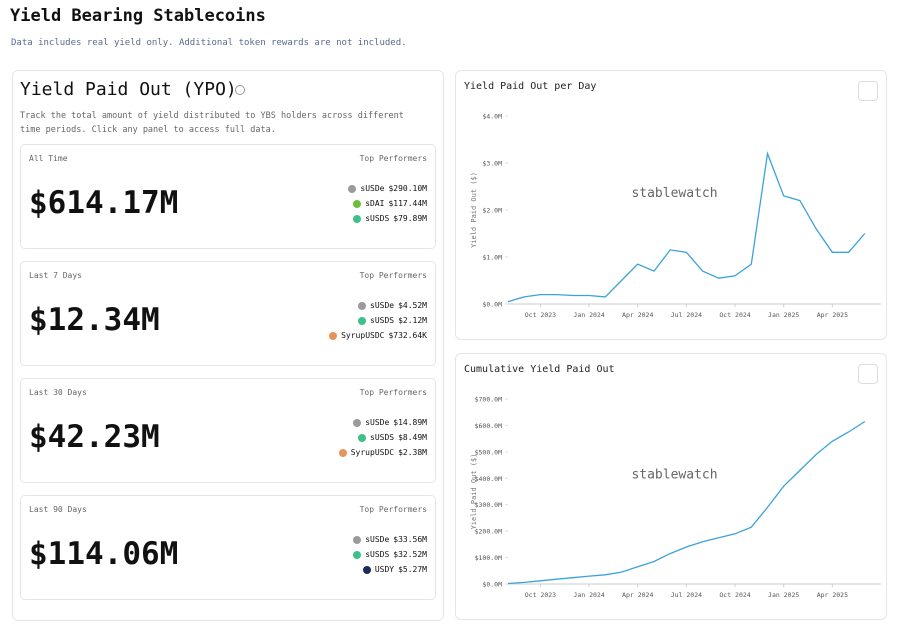 The image size is (900, 630). I want to click on token-value: $8.49M, so click(412, 437).